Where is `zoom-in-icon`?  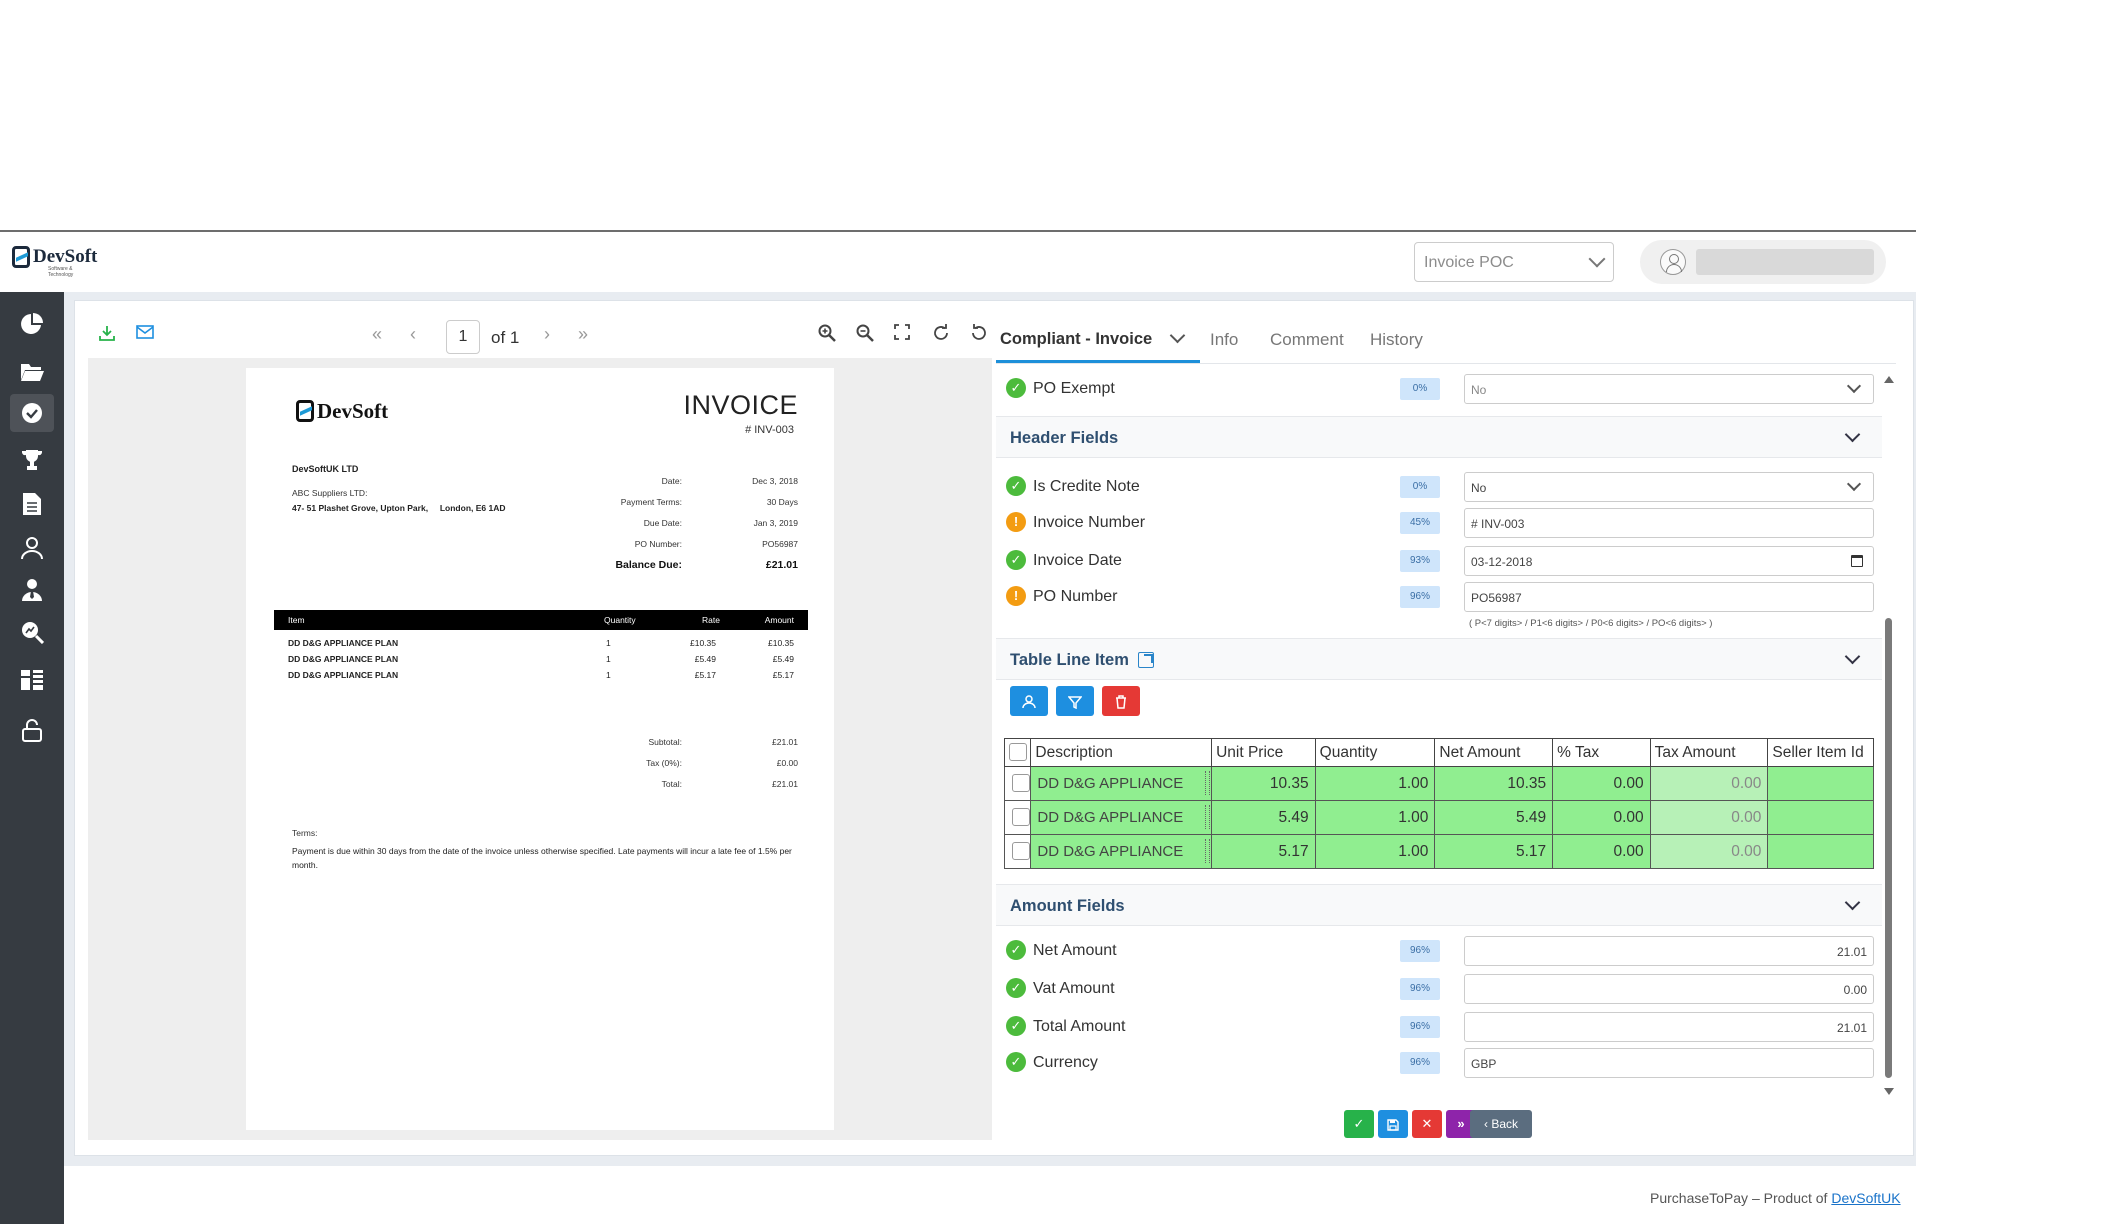
zoom-in-icon is located at coordinates (827, 335).